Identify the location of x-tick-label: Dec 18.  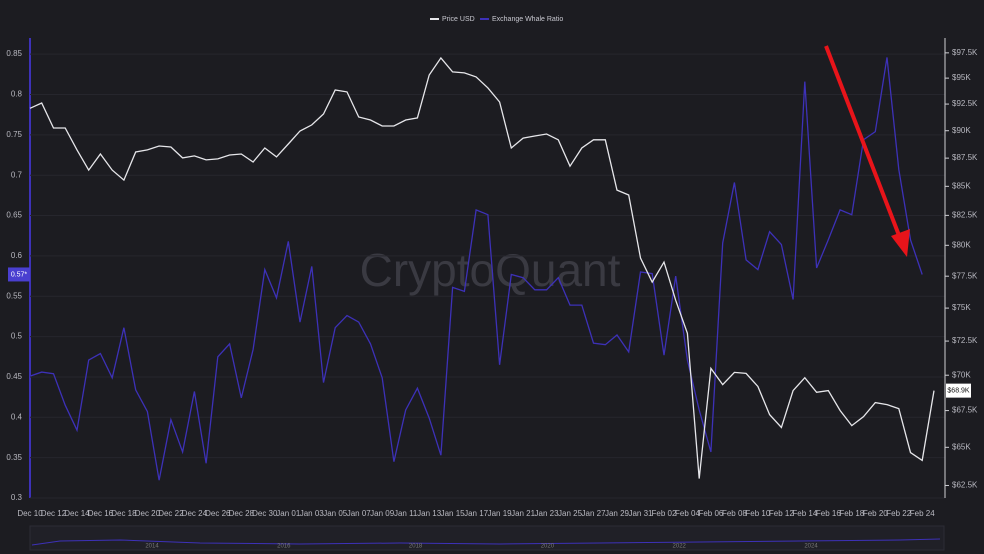
(124, 513).